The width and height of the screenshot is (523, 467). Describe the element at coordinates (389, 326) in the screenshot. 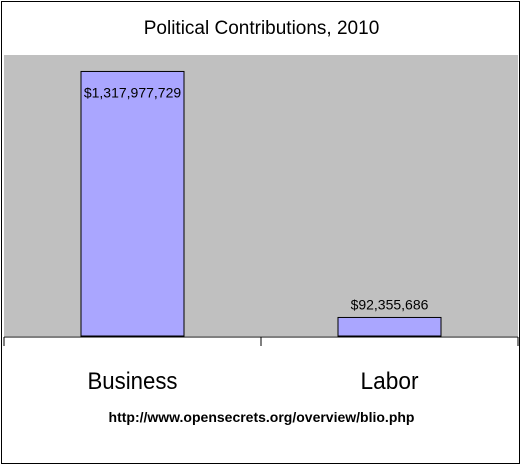

I see `bar-labor` at that location.